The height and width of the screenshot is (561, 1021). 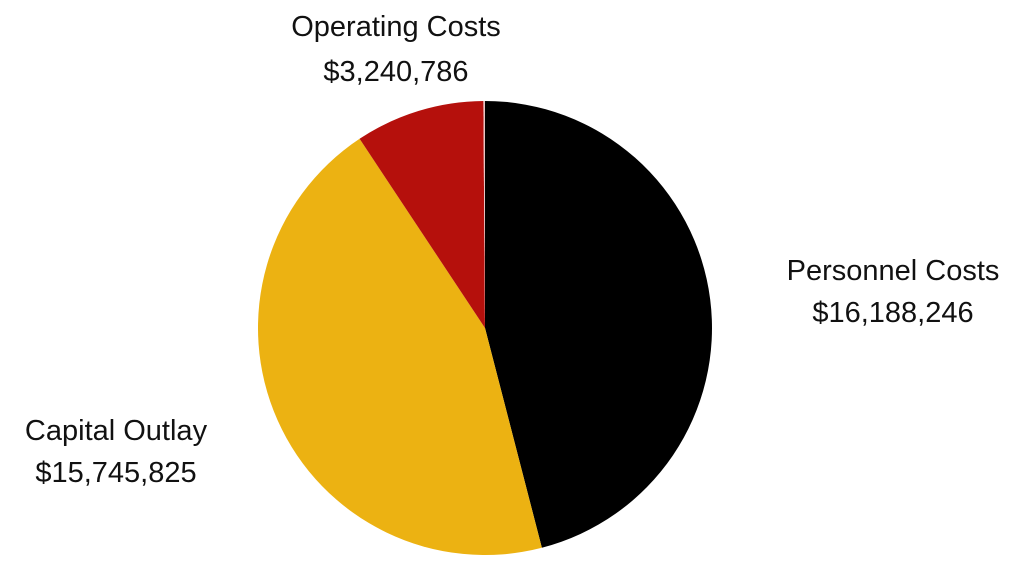 I want to click on slice-label-operating-costs: Operating Costs, so click(x=396, y=27).